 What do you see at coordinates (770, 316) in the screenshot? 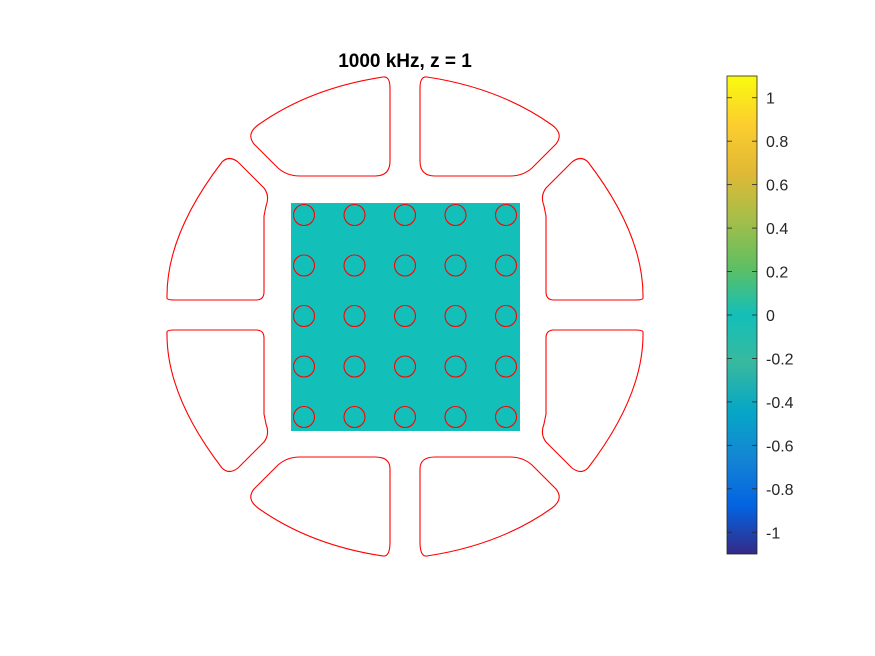
I see `colorbar-tick-label: 0` at bounding box center [770, 316].